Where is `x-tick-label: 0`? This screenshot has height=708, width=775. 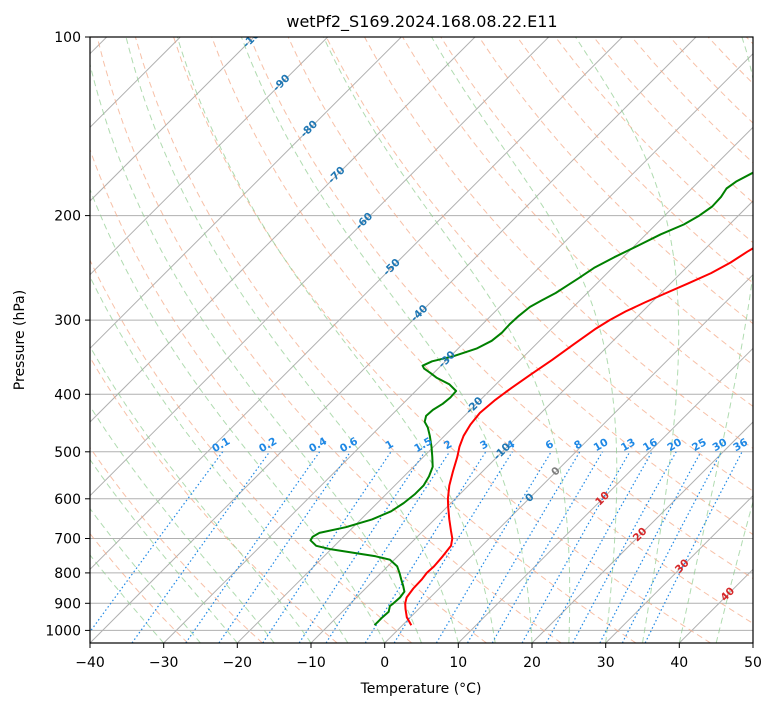
x-tick-label: 0 is located at coordinates (384, 663).